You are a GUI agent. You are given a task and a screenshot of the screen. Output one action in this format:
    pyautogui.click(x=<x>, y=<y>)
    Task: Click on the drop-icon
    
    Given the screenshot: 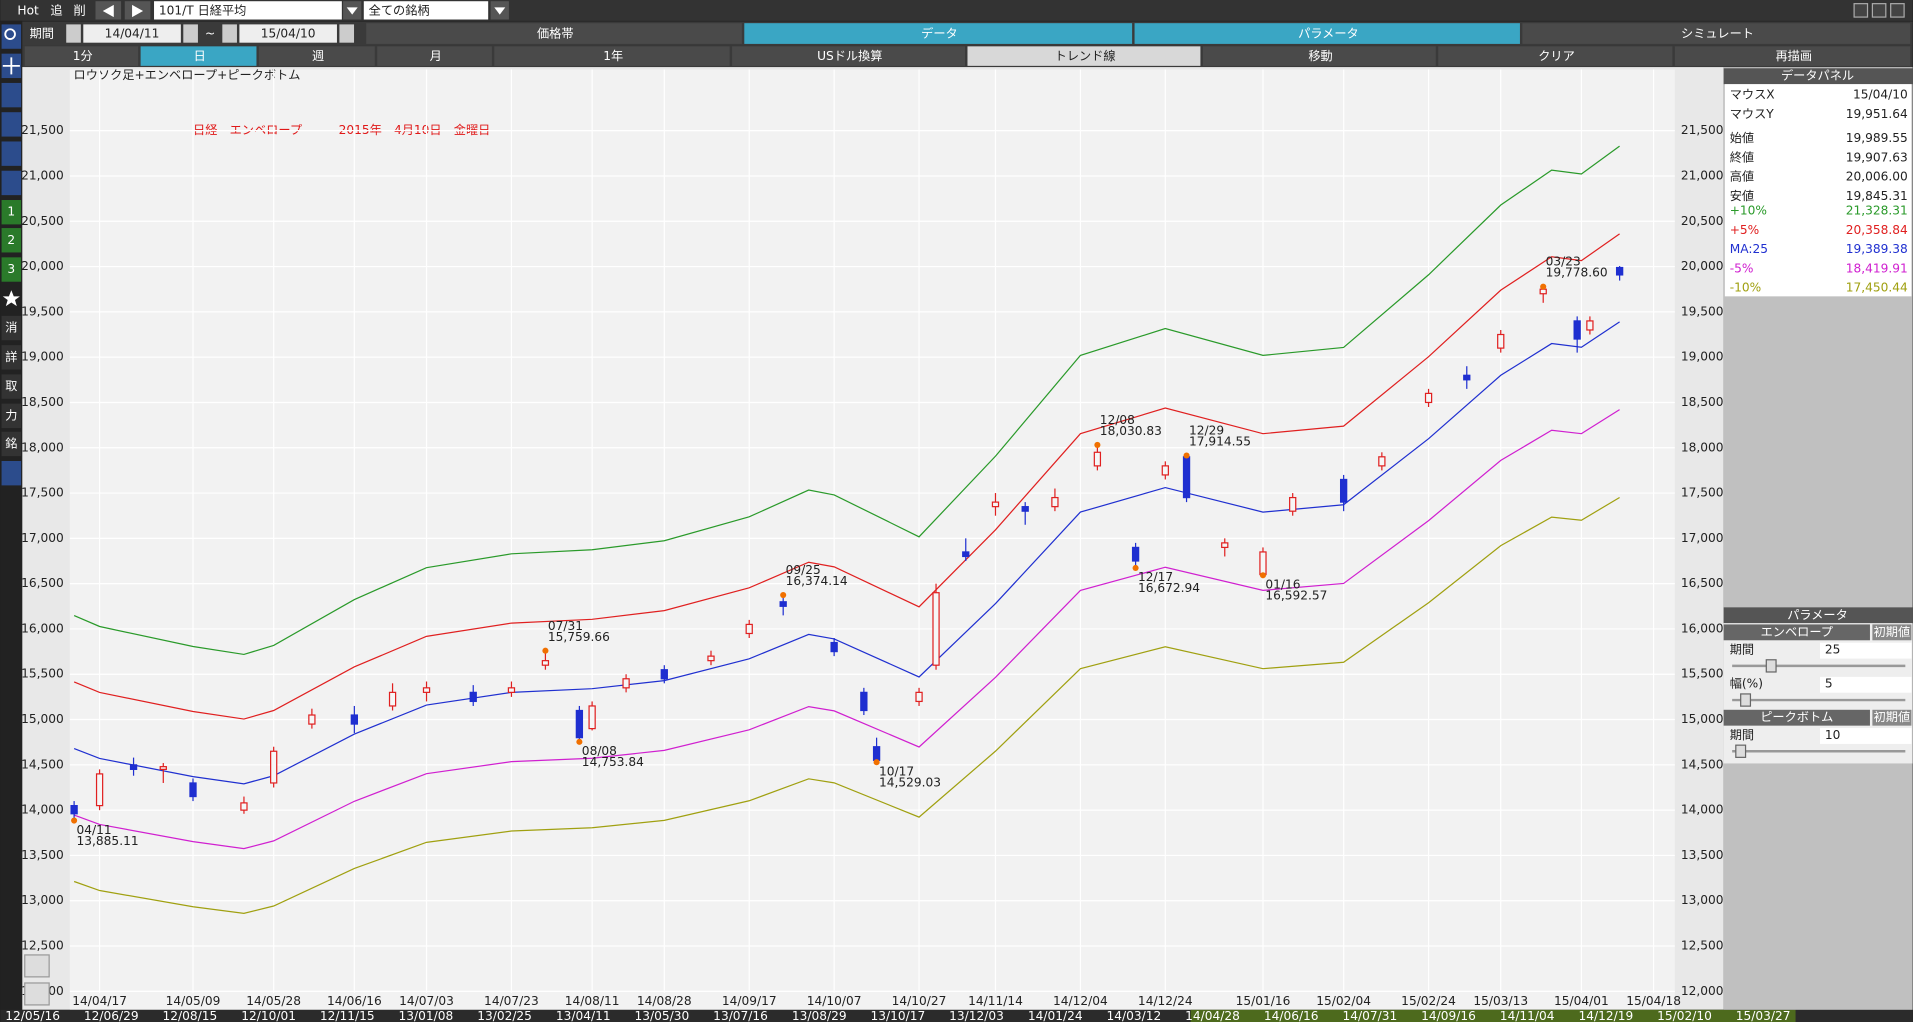 What is the action you would take?
    pyautogui.click(x=352, y=11)
    